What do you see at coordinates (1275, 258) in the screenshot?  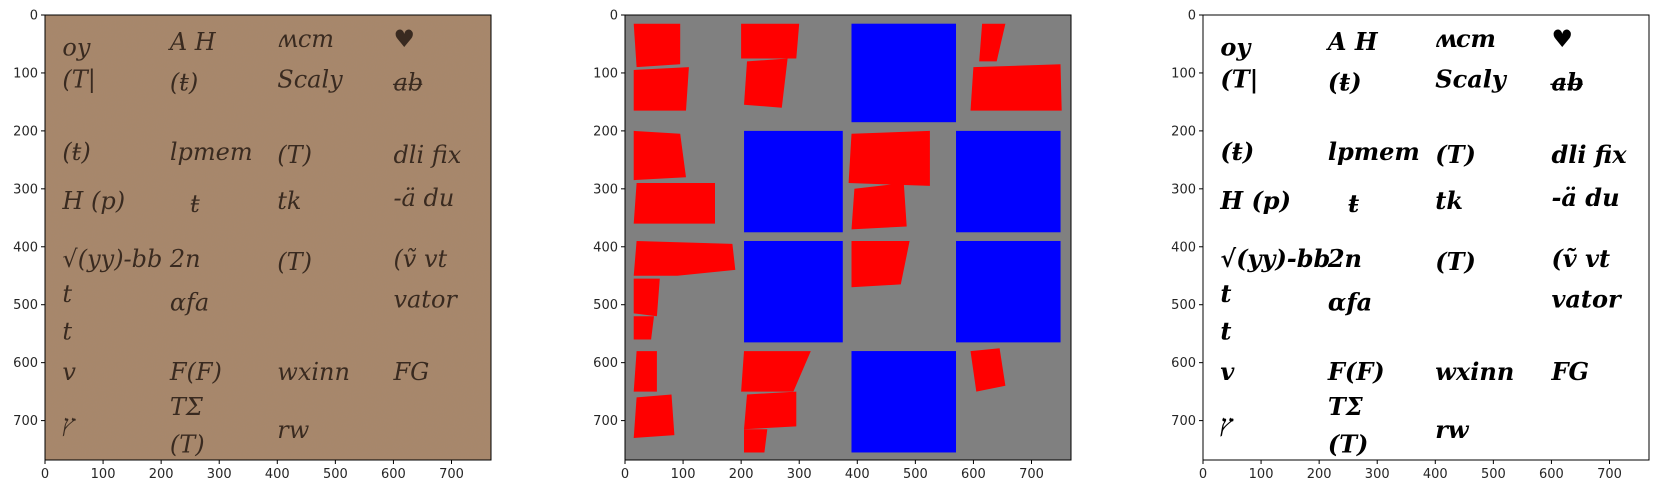 I see `handwriting-glyph: √(yy)-bb` at bounding box center [1275, 258].